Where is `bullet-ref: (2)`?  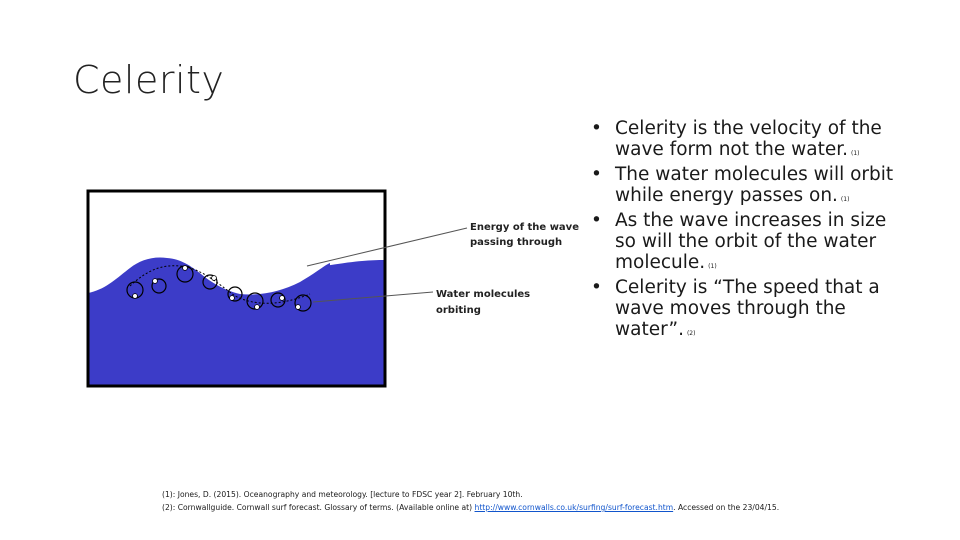
bullet-ref: (2) is located at coordinates (691, 333).